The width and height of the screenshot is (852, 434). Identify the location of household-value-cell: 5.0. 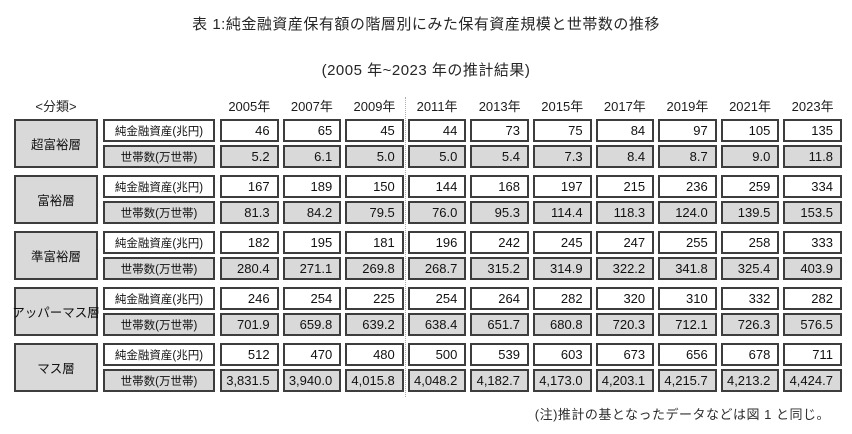
(437, 156).